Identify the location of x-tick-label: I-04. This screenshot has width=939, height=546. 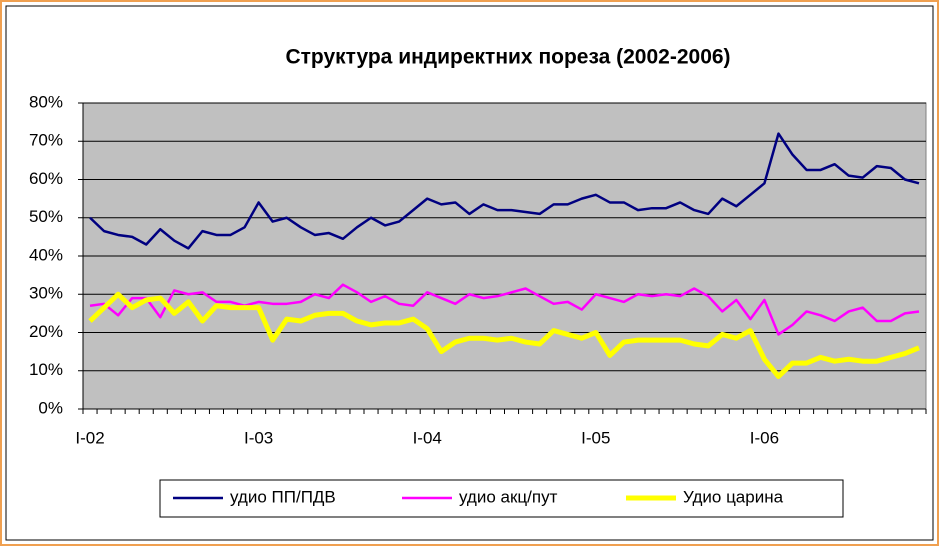
(427, 437).